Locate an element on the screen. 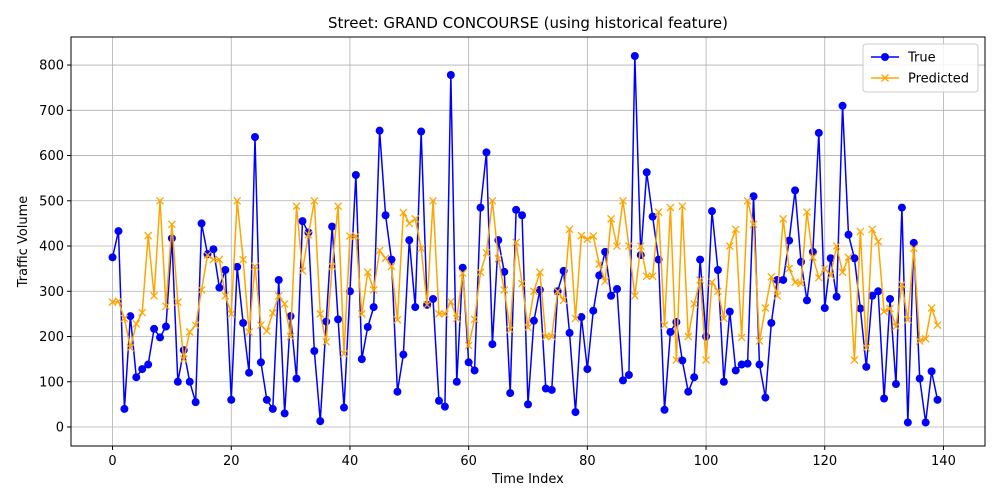 The image size is (1000, 500). y-tick-label: 100 is located at coordinates (51, 382).